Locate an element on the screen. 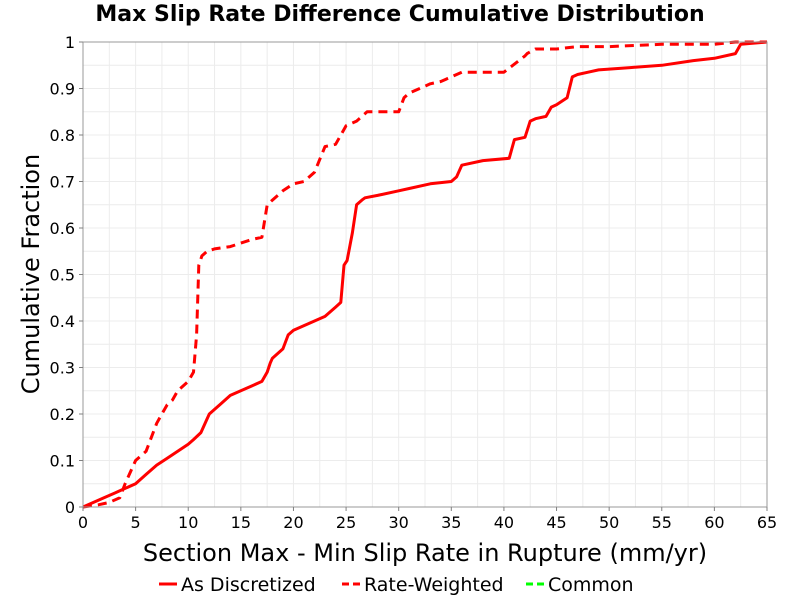  y-tick-label: 0.5 is located at coordinates (62, 275).